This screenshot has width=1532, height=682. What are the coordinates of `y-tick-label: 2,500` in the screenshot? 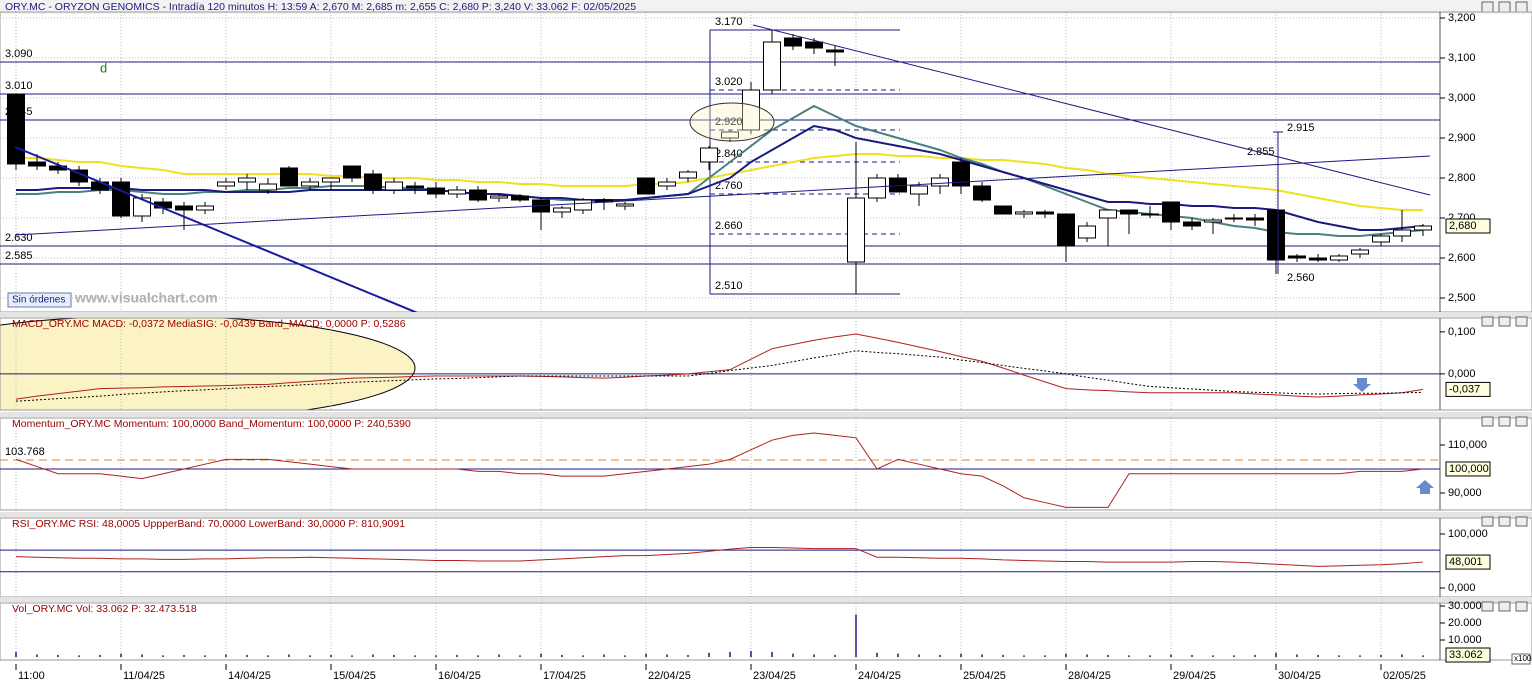 It's located at (1462, 298).